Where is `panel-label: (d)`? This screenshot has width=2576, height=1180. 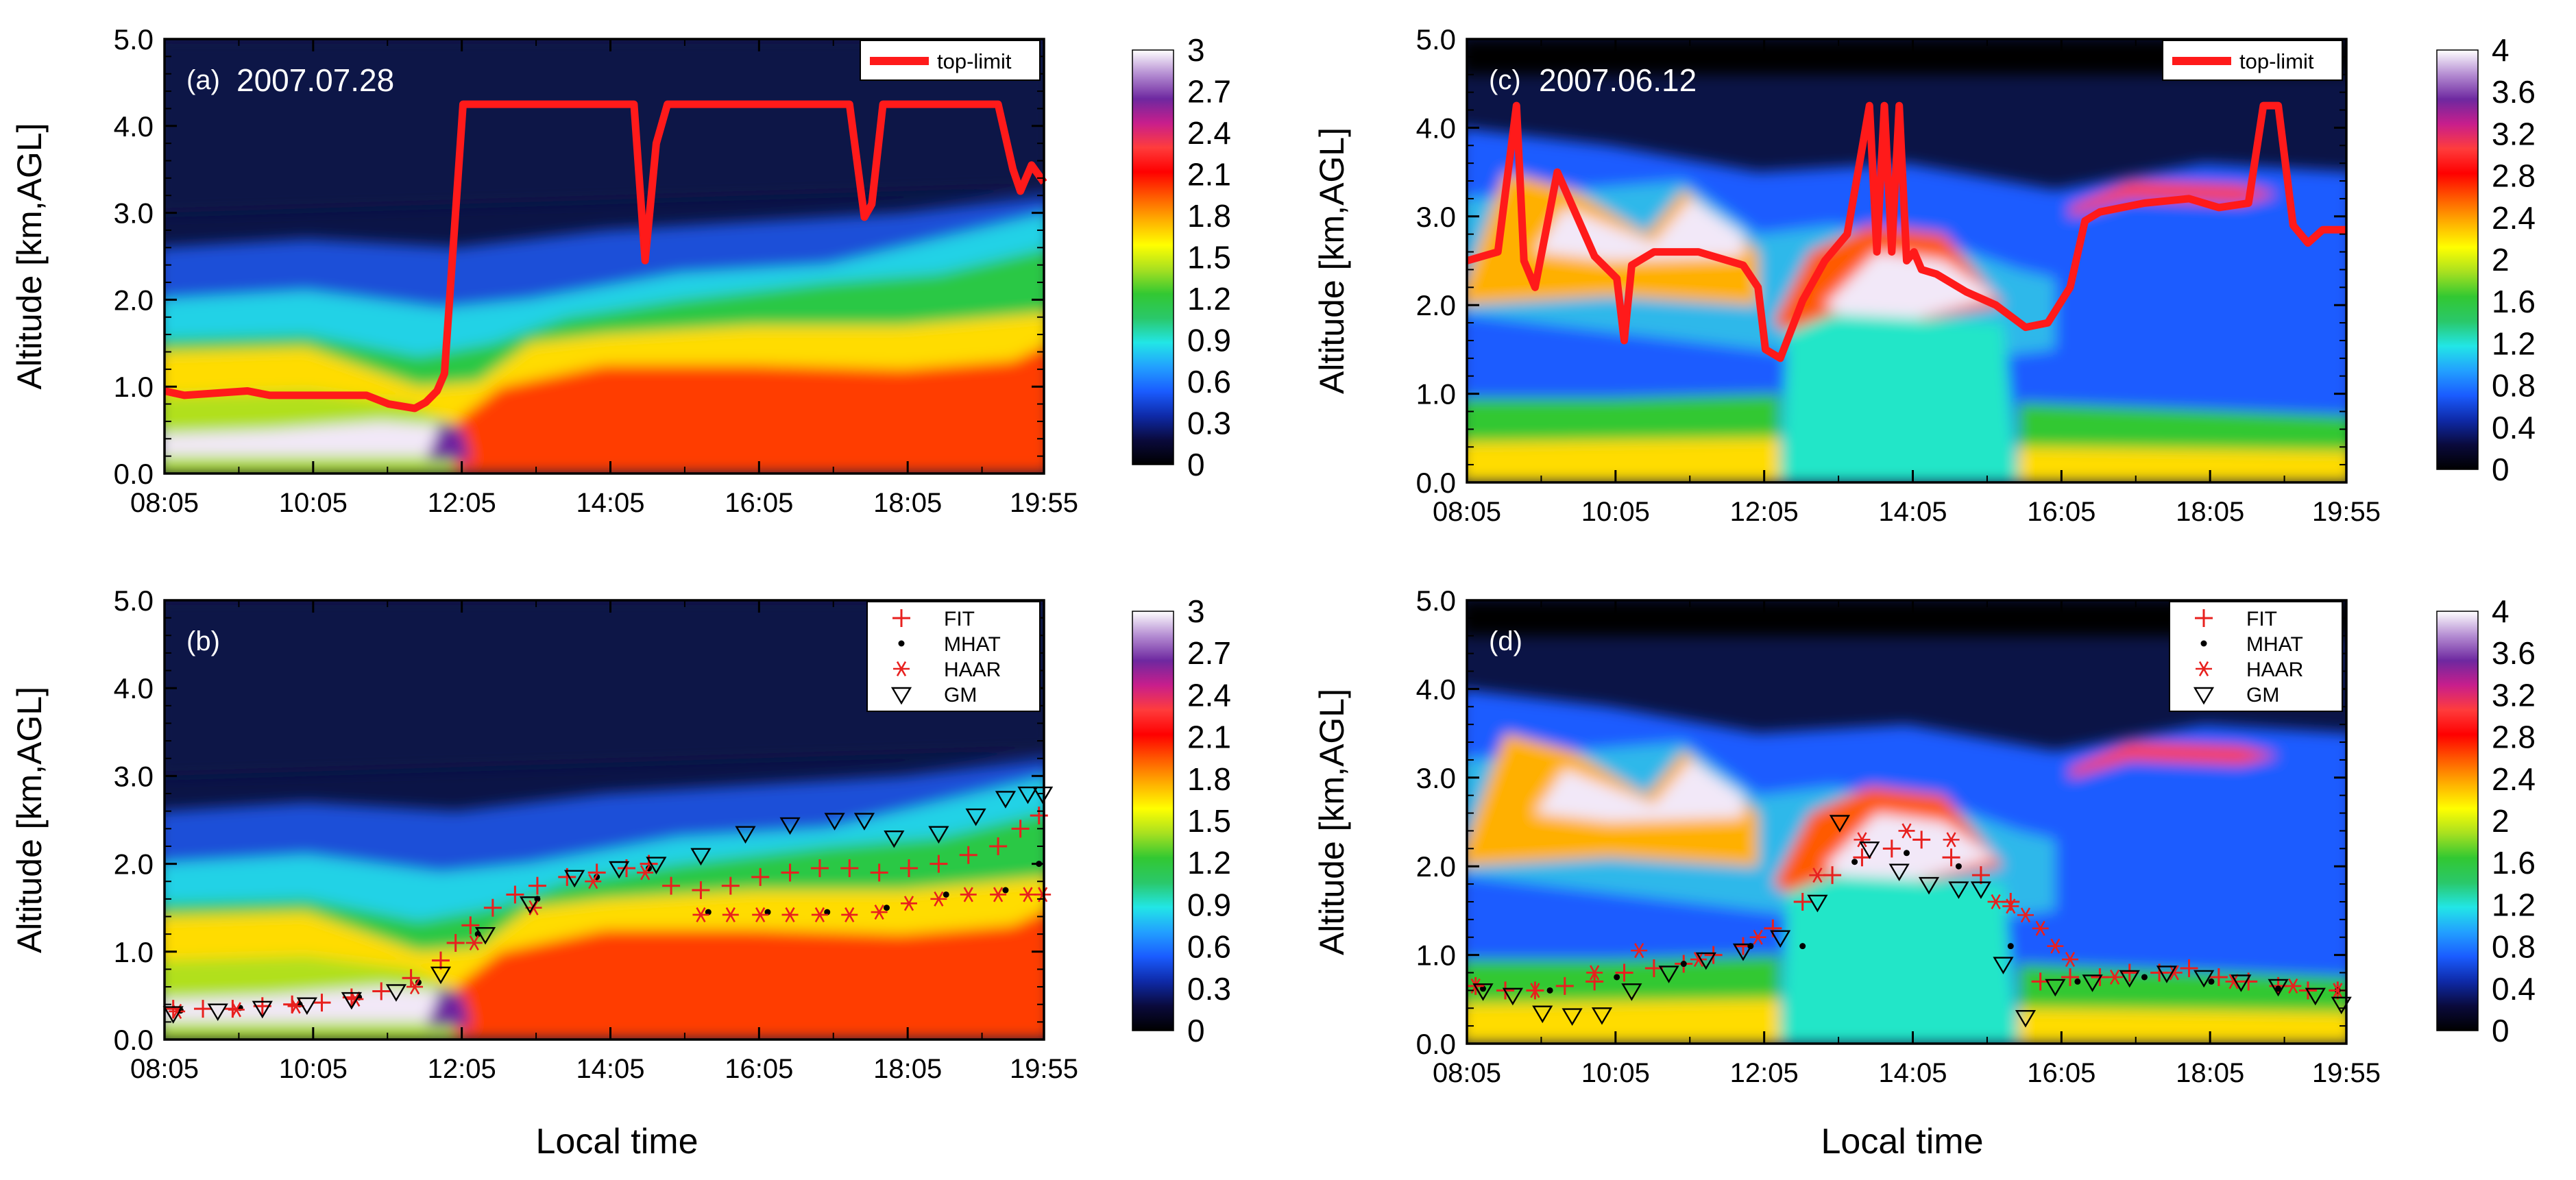
panel-label: (d) is located at coordinates (1505, 641).